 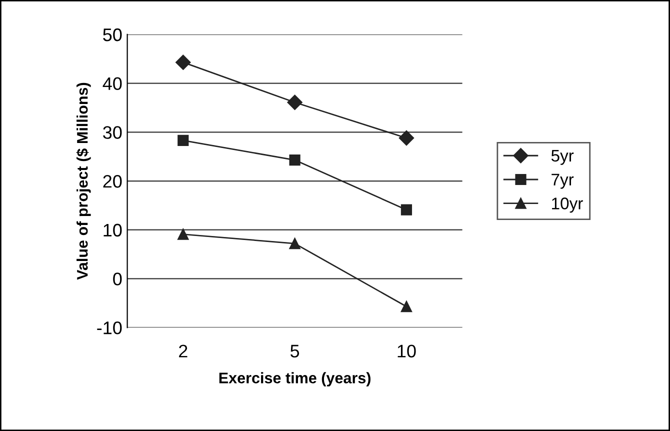 I want to click on y-tick-label: 50, so click(x=112, y=35).